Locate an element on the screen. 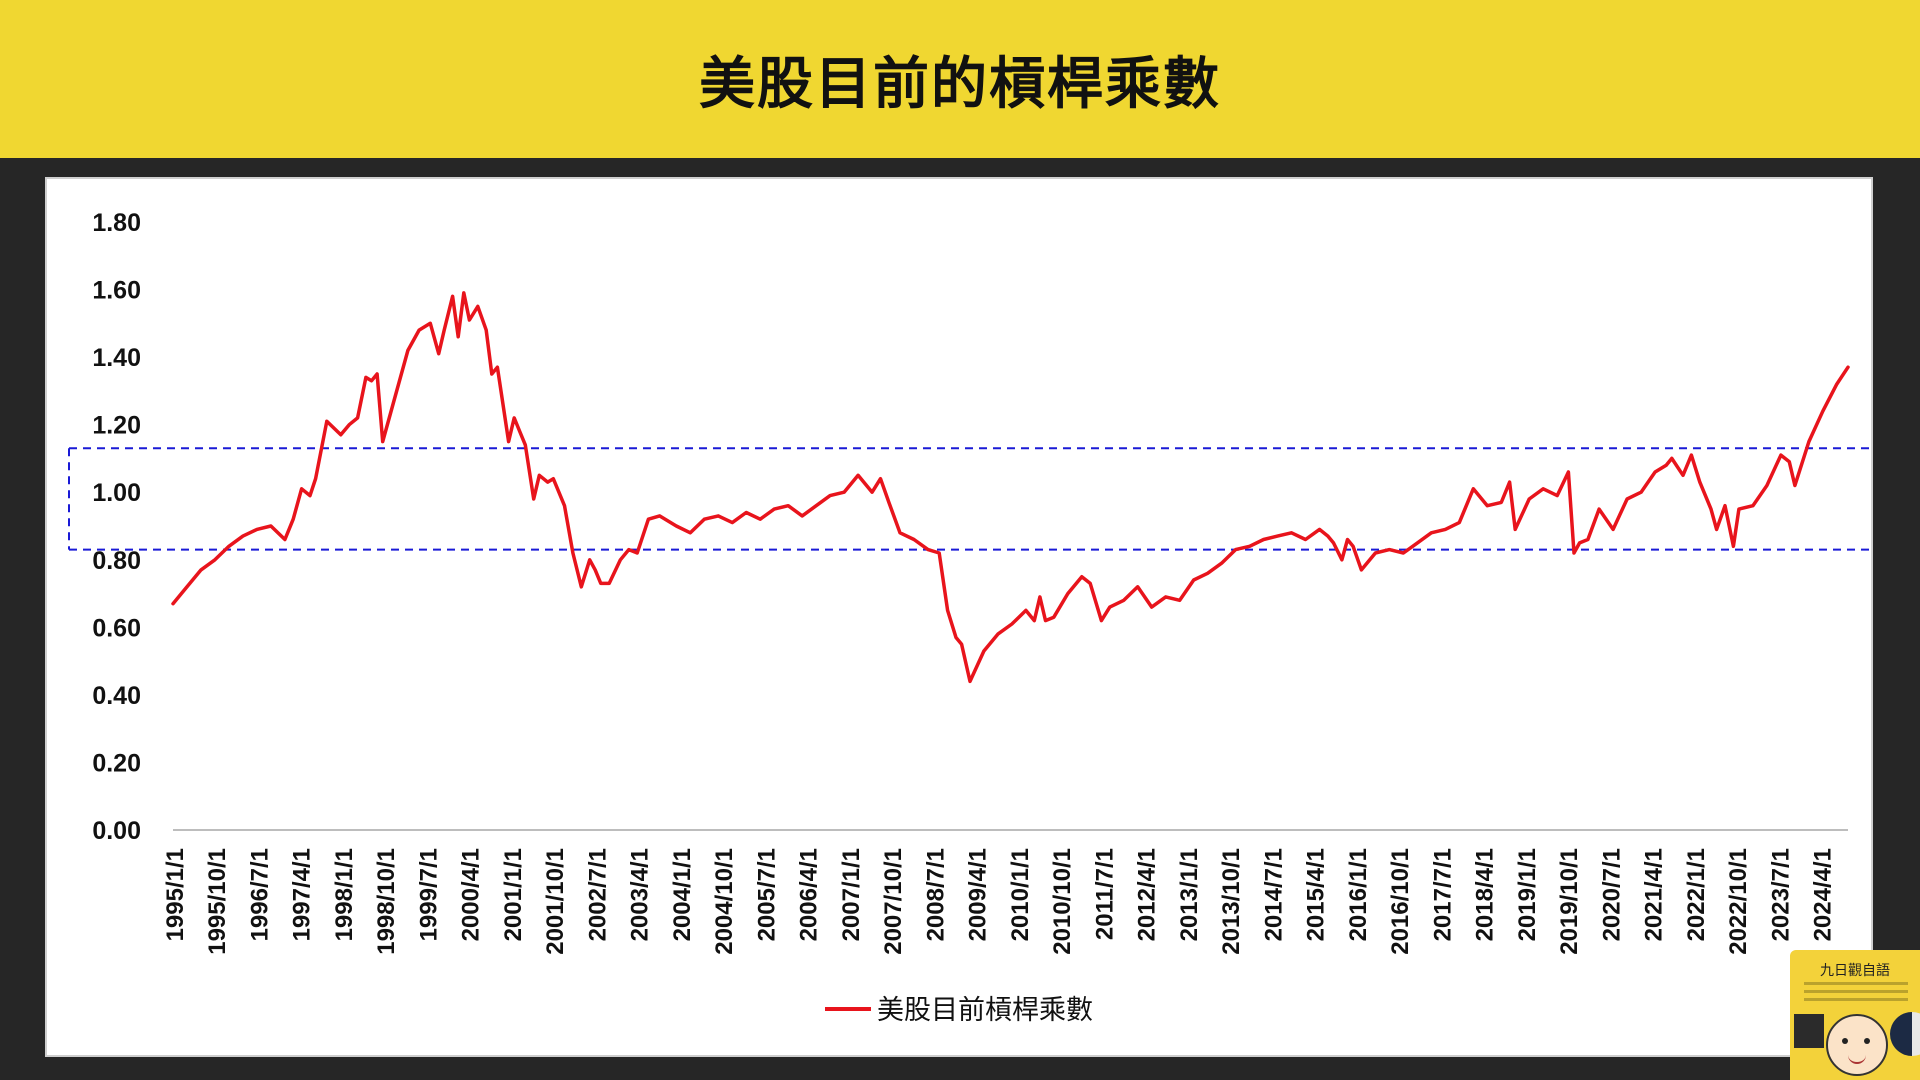 The width and height of the screenshot is (1920, 1080). chart-title: 美股目前的槓桿乘數 is located at coordinates (960, 84).